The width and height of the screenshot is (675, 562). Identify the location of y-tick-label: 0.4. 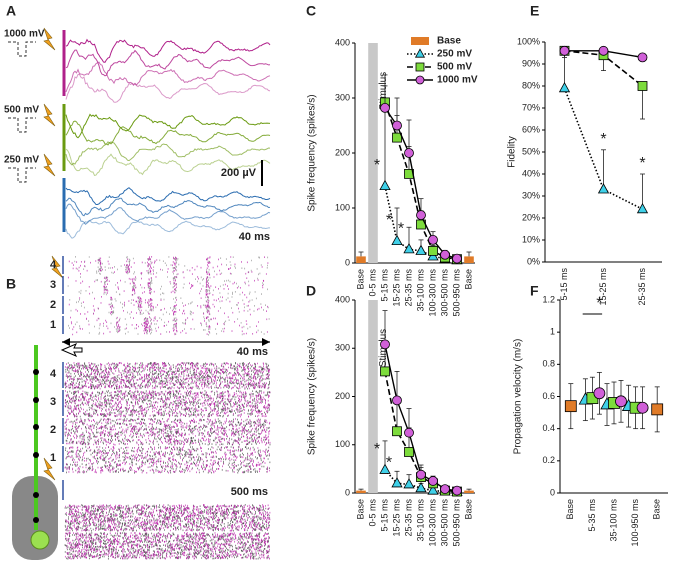
(548, 428).